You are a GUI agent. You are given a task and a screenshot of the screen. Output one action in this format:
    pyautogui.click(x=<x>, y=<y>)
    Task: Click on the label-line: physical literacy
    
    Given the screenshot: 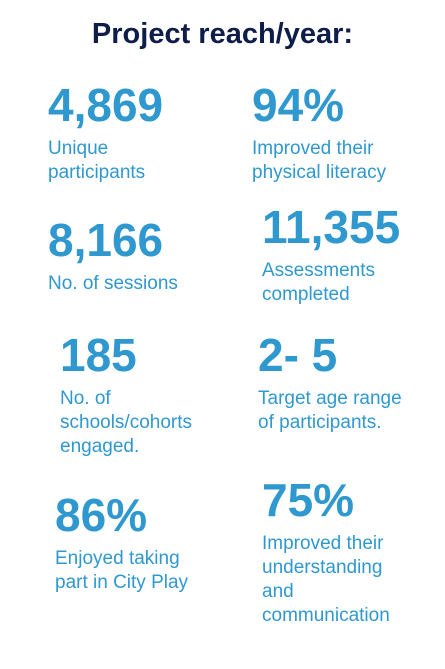 What is the action you would take?
    pyautogui.click(x=319, y=172)
    